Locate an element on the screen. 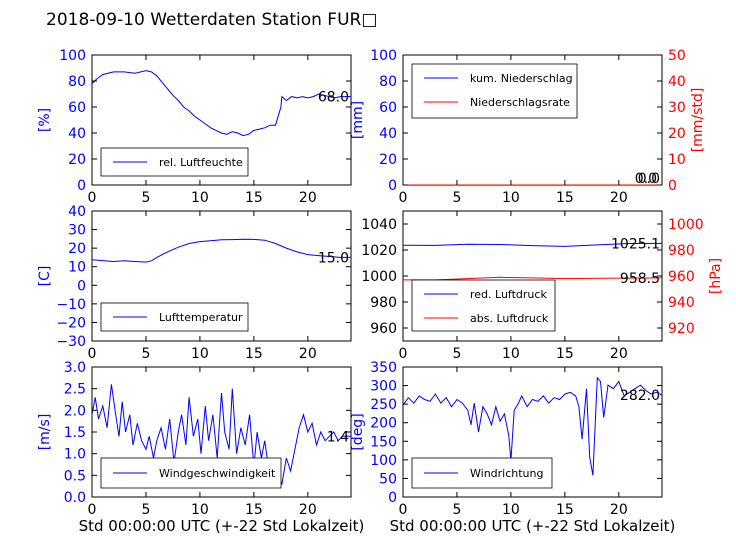  plot-frame-wind-direction is located at coordinates (532, 432).